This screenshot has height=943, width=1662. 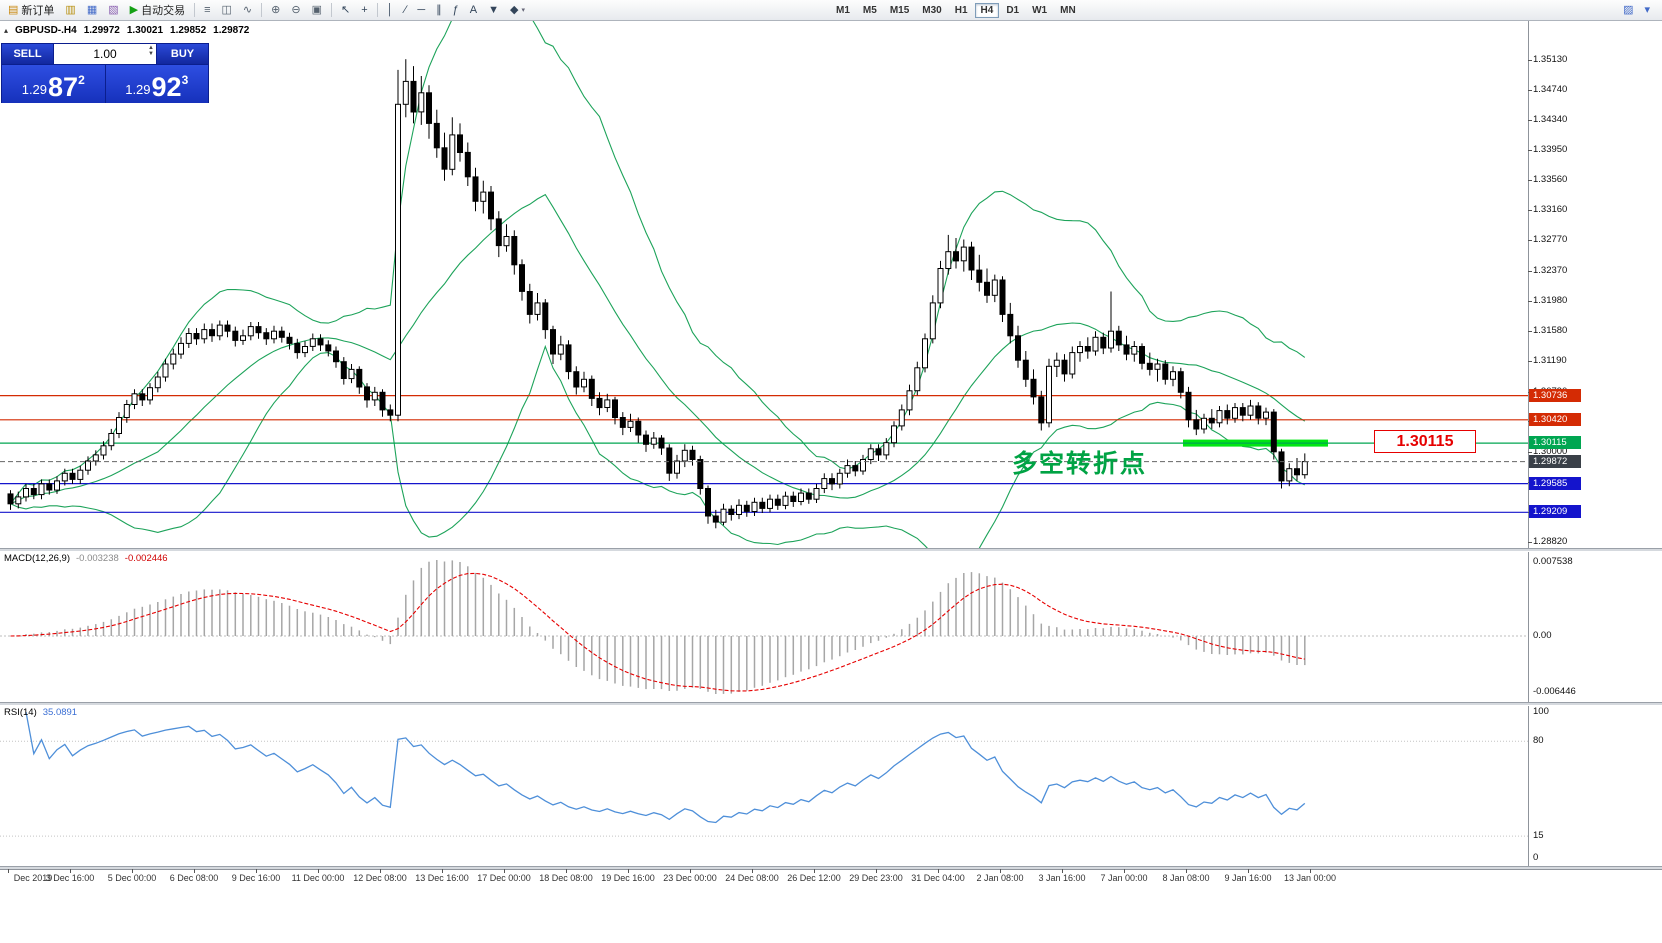 I want to click on time-axis-label: 17 Dec 00:00, so click(x=504, y=878).